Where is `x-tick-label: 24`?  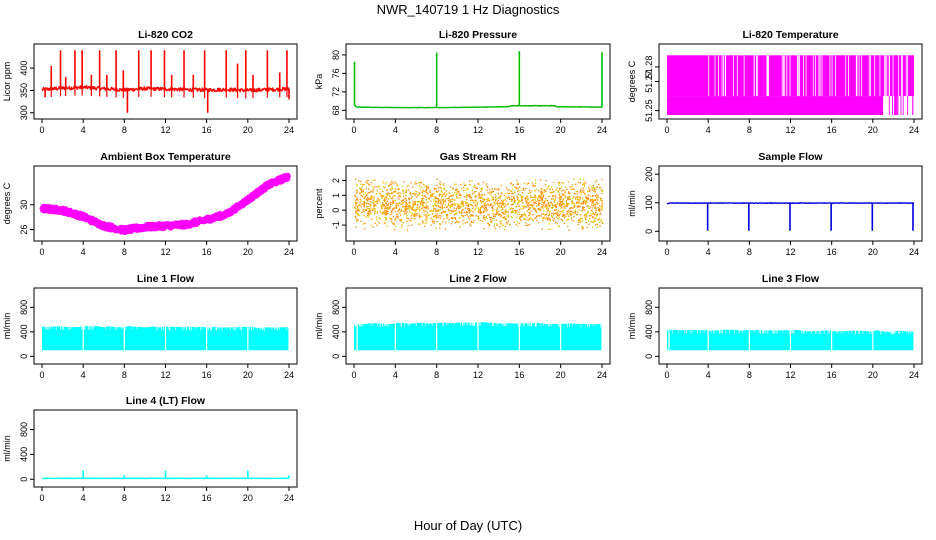
x-tick-label: 24 is located at coordinates (914, 130).